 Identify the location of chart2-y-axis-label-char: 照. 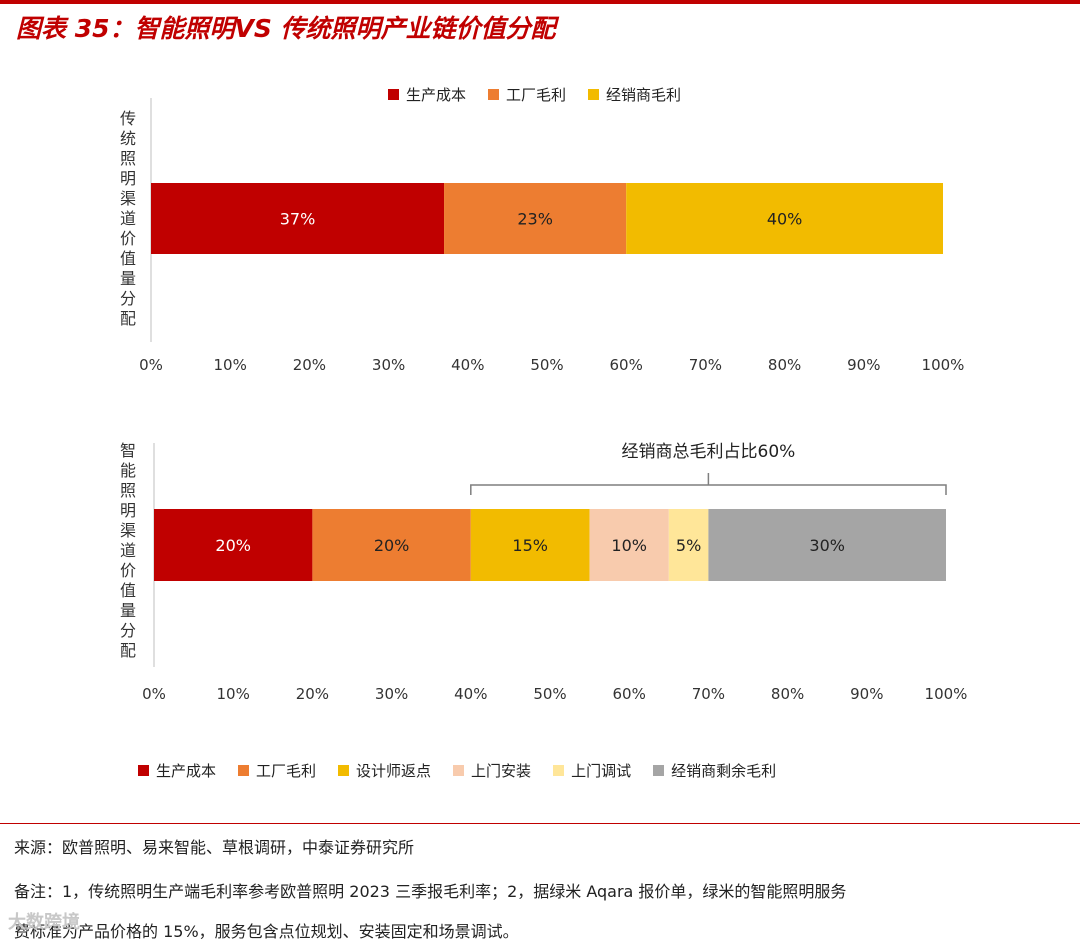
(128, 490).